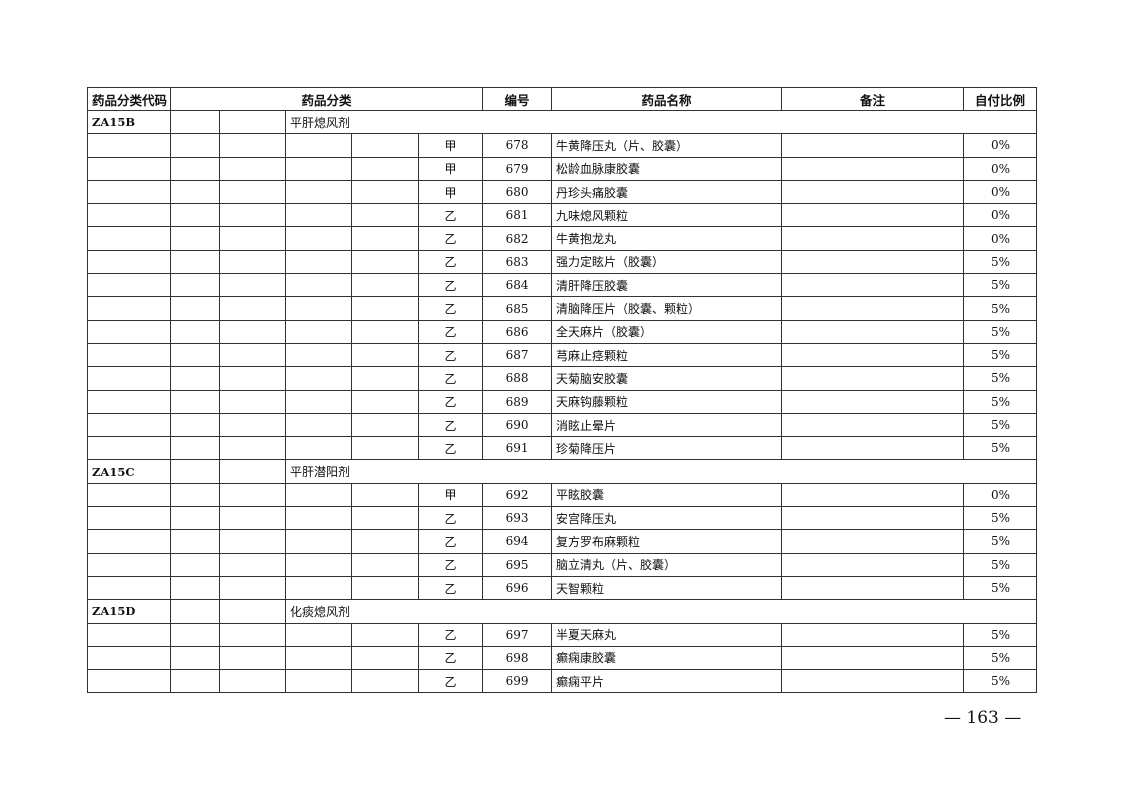  I want to click on table-row: 乙 686 全天麻片（胶囊） 5%, so click(562, 331).